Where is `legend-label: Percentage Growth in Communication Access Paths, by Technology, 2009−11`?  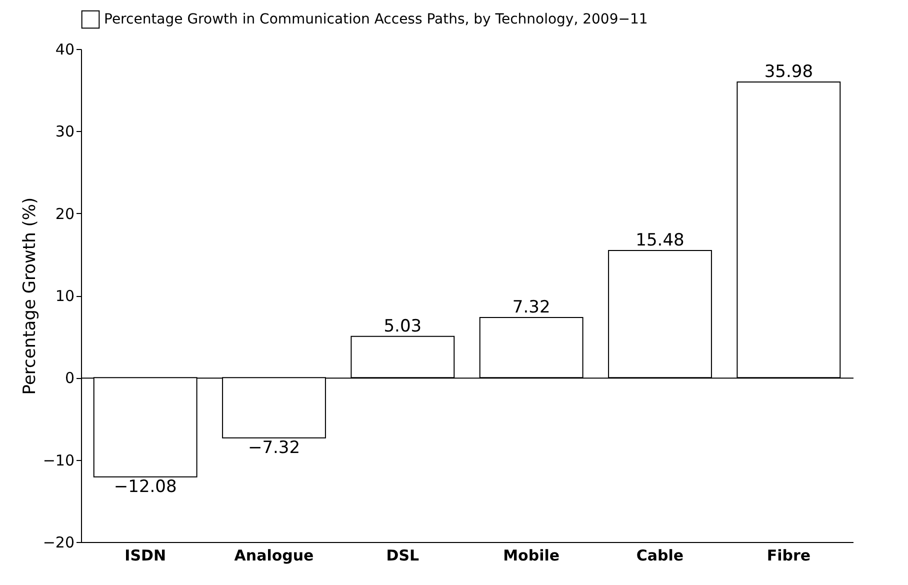
legend-label: Percentage Growth in Communication Access Paths, by Technology, 2009−11 is located at coordinates (376, 20).